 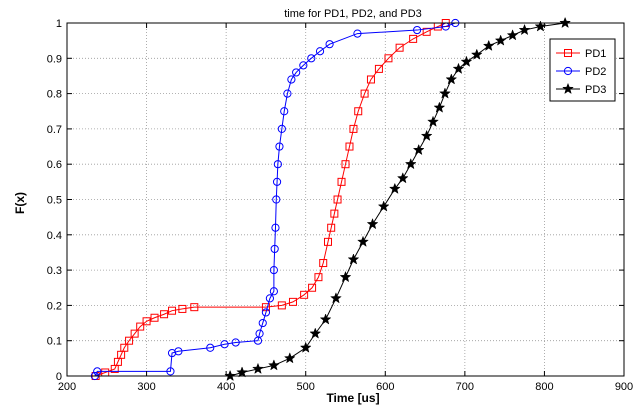 I want to click on legend-item-pd2: PD2, so click(x=581, y=72).